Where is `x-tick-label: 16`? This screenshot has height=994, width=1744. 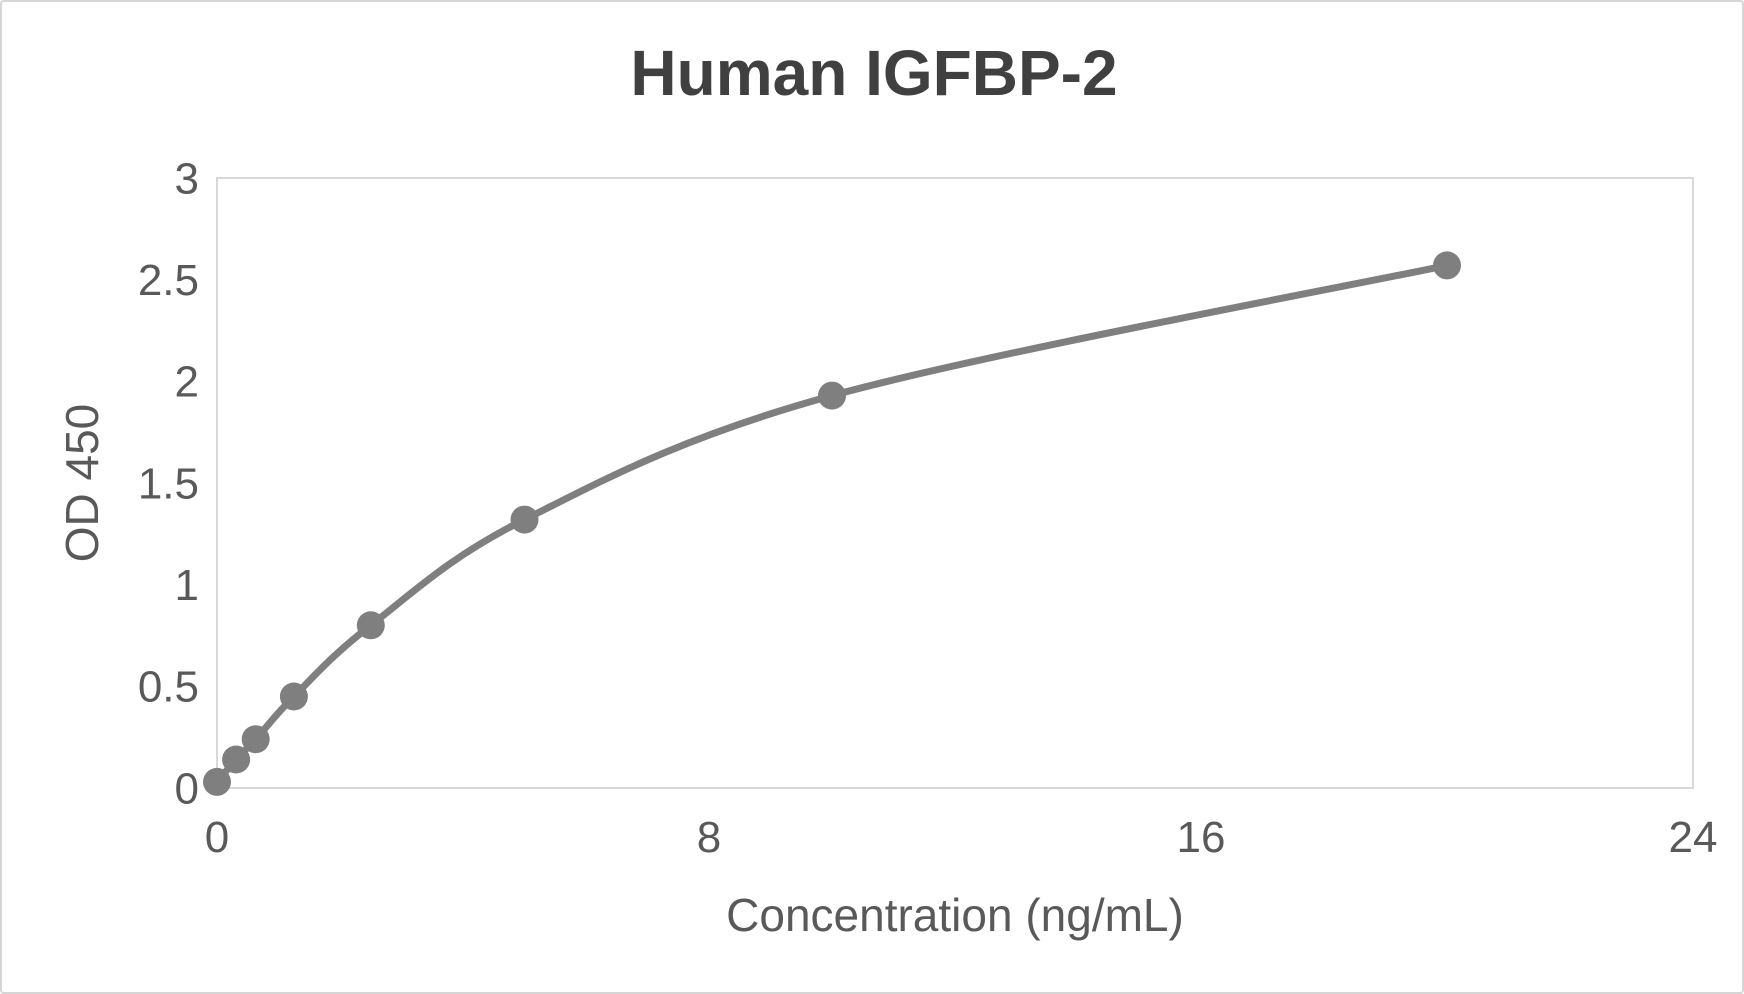 x-tick-label: 16 is located at coordinates (1201, 837).